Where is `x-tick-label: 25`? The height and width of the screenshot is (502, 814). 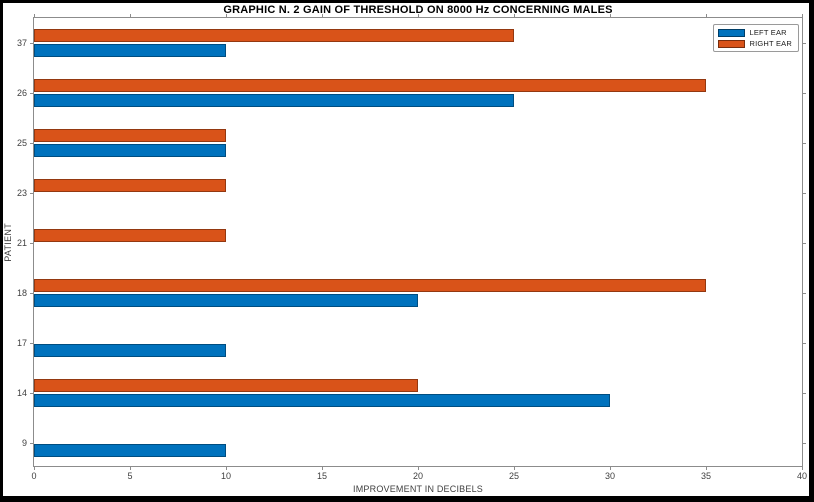
x-tick-label: 25 is located at coordinates (514, 476).